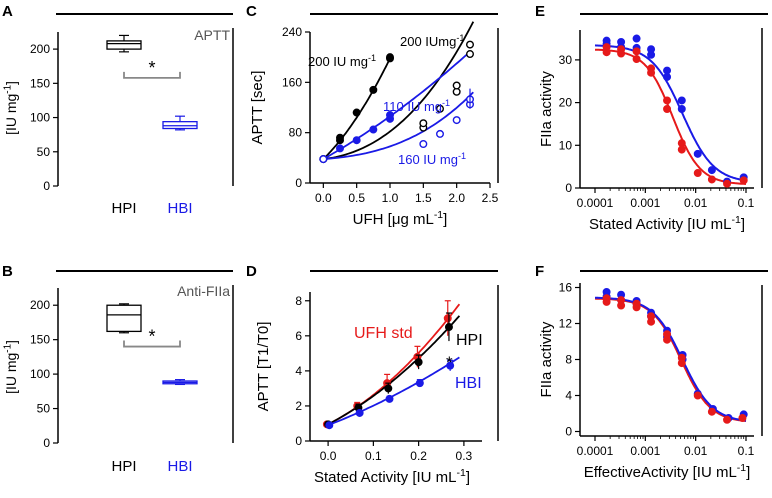  Describe the element at coordinates (566, 145) in the screenshot. I see `panel-e-y-tick-label: 10` at that location.